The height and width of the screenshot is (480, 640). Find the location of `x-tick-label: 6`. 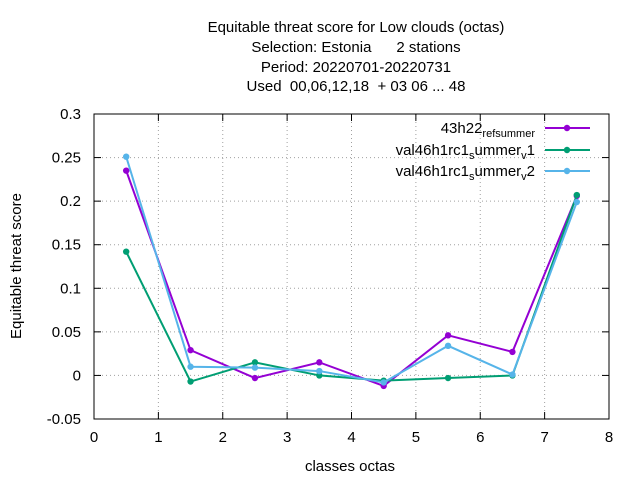

x-tick-label: 6 is located at coordinates (480, 437).